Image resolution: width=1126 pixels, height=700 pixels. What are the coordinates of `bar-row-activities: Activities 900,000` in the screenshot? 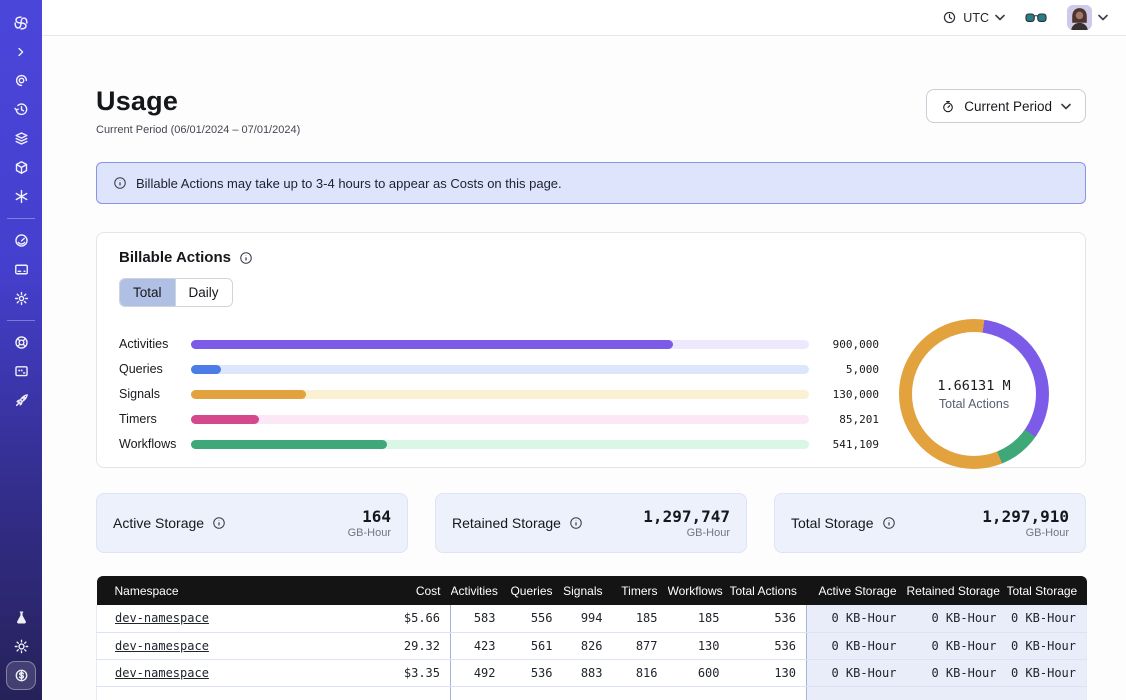 It's located at (499, 344).